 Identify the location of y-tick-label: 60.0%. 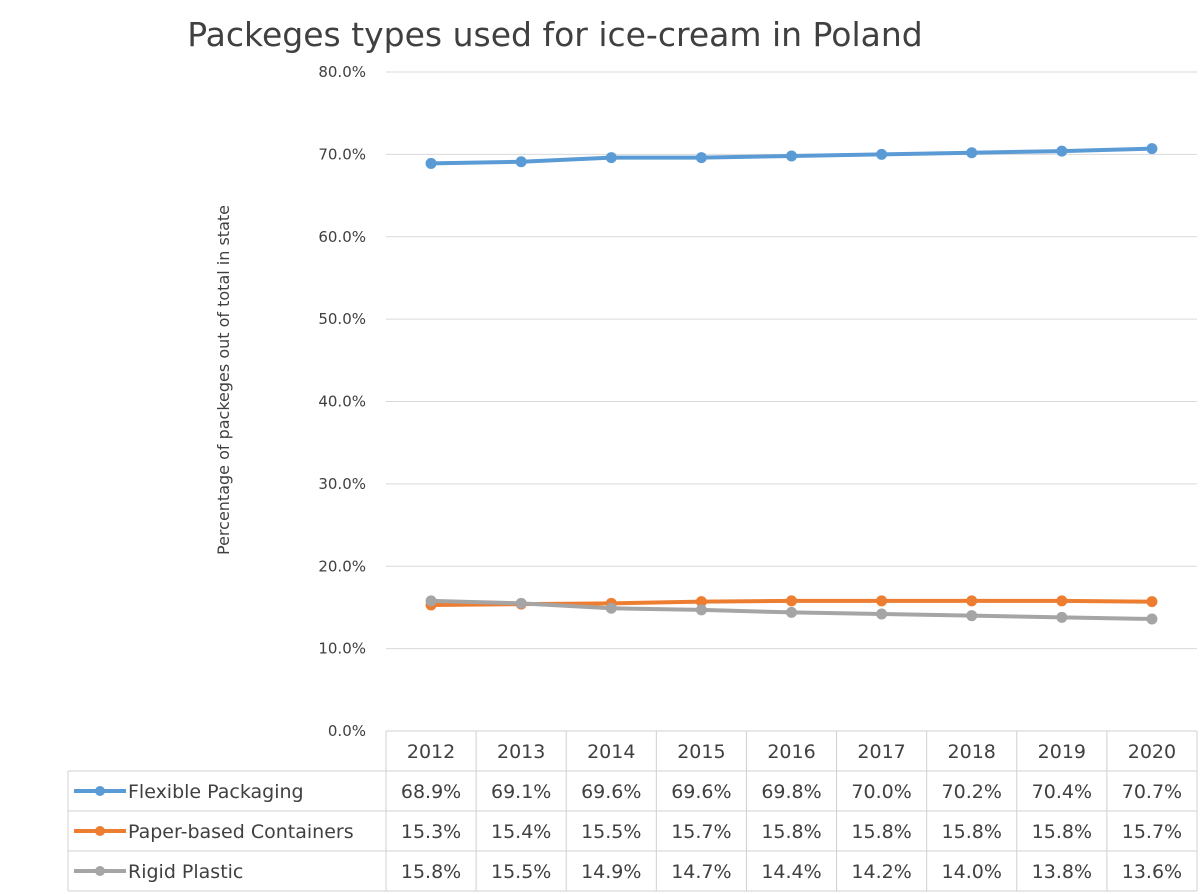
(342, 237).